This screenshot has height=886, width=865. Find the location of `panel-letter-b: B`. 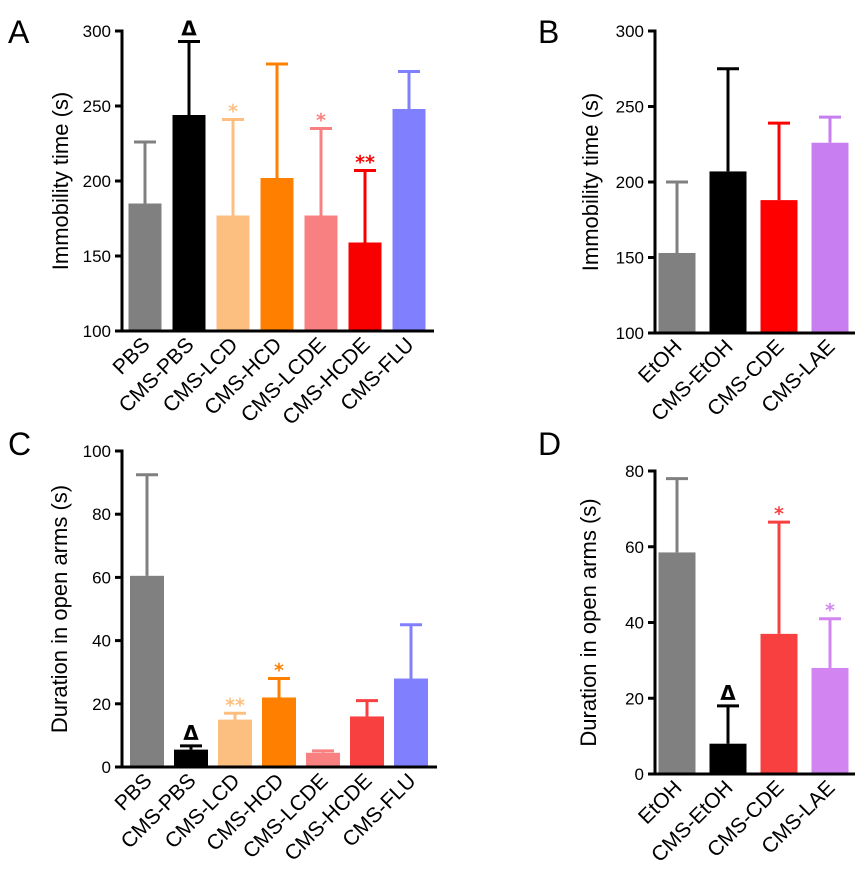

panel-letter-b: B is located at coordinates (549, 32).